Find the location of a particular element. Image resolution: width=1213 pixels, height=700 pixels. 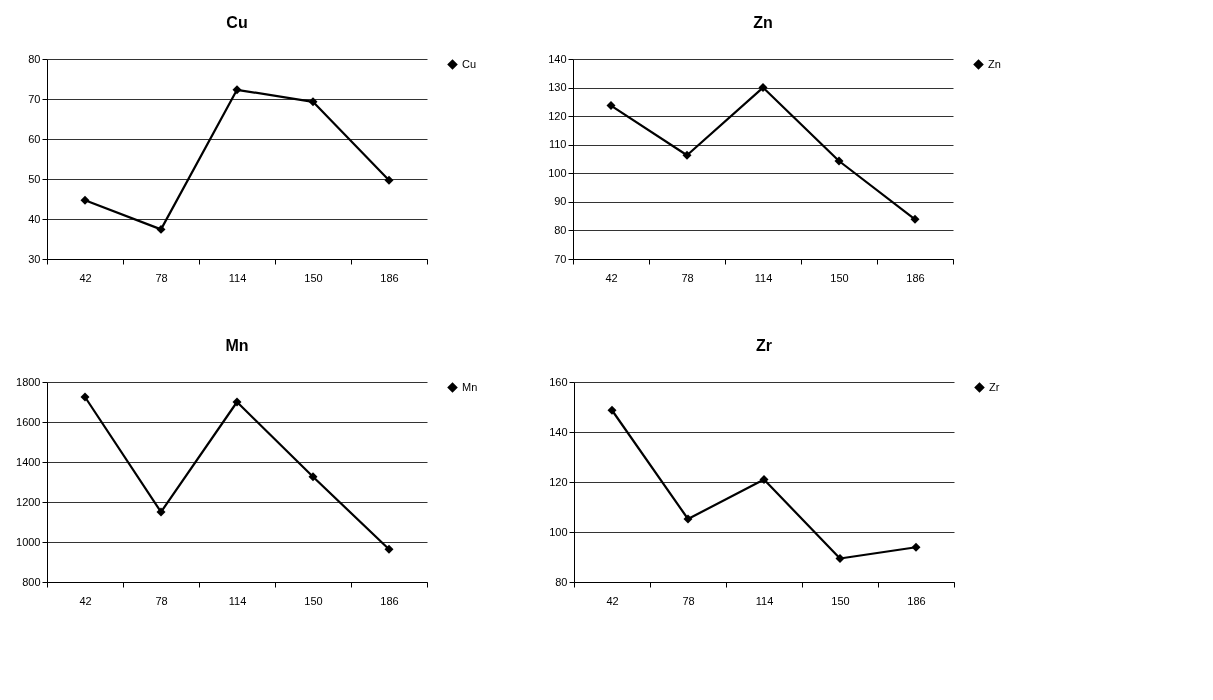

legend-label: Zr is located at coordinates (994, 386).